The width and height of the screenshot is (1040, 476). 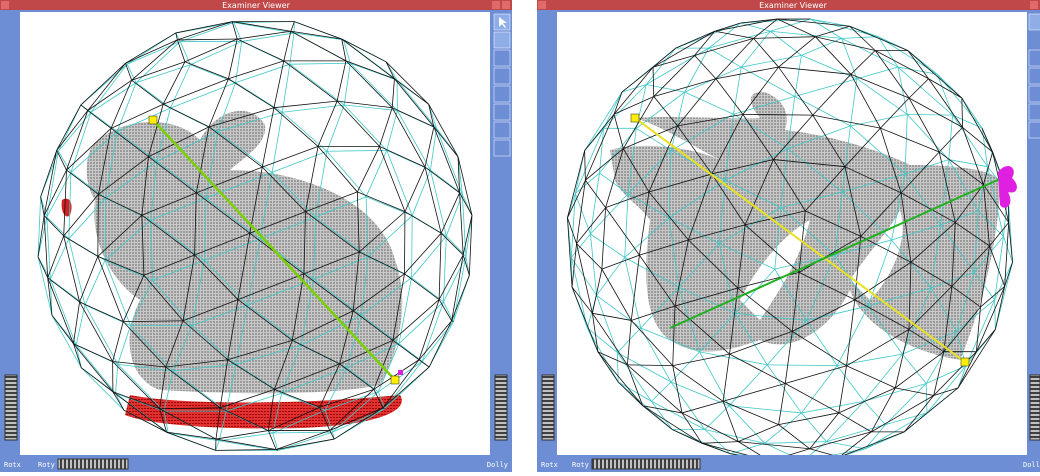 What do you see at coordinates (506, 5) in the screenshot?
I see `maximize-button` at bounding box center [506, 5].